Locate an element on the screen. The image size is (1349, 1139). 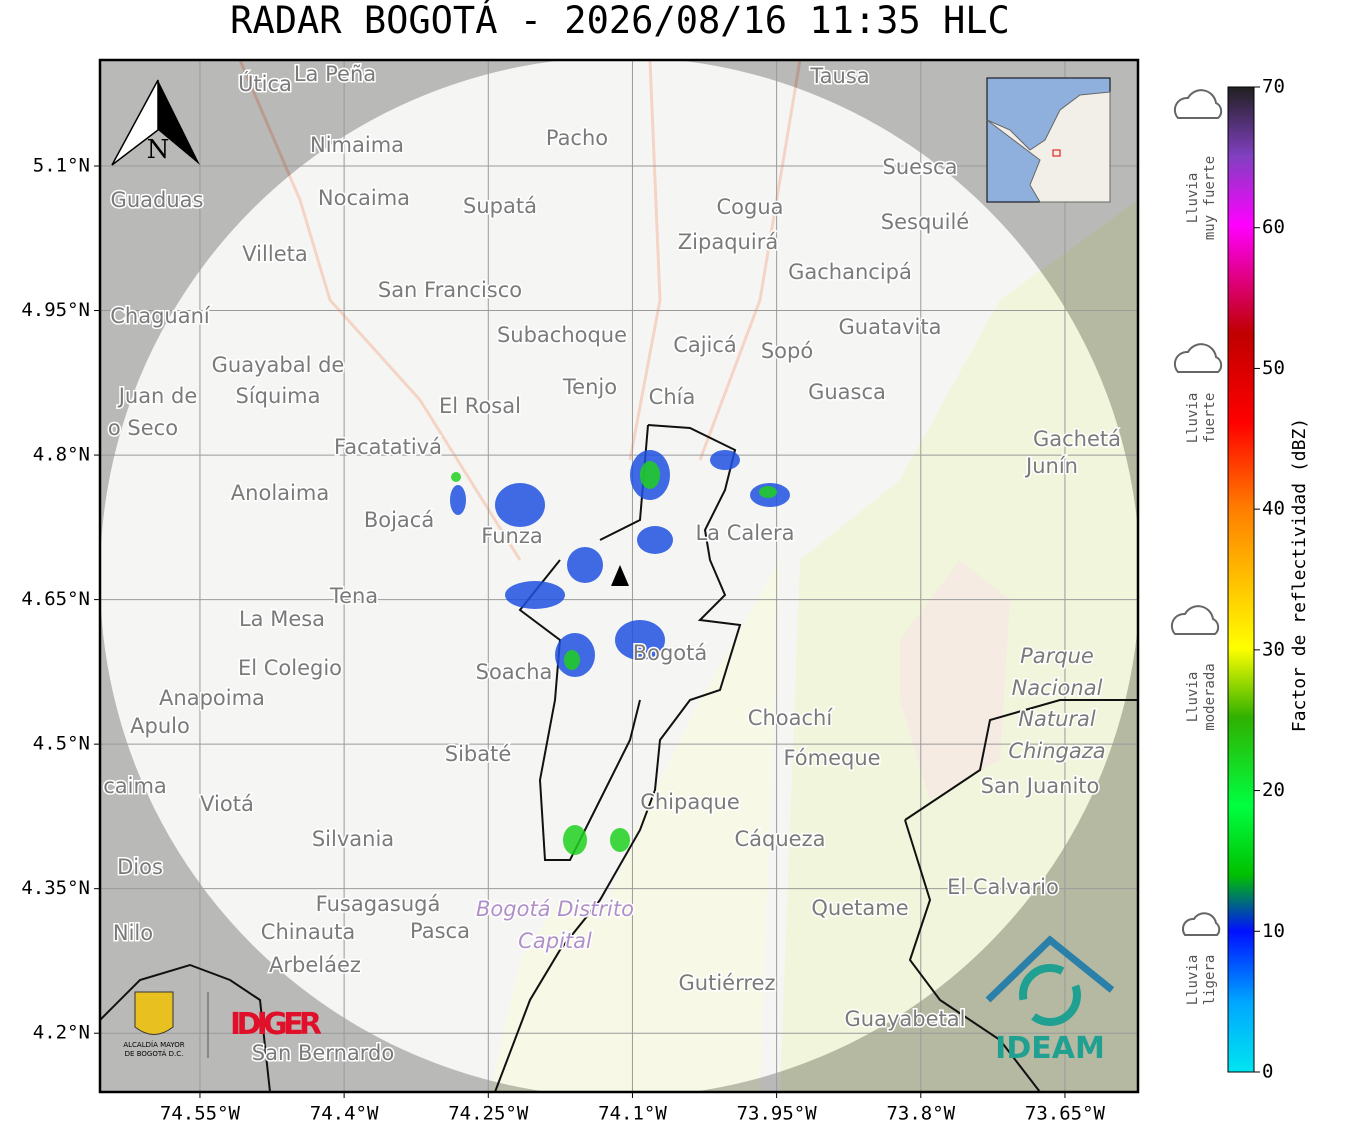
north-label: N is located at coordinates (158, 150).